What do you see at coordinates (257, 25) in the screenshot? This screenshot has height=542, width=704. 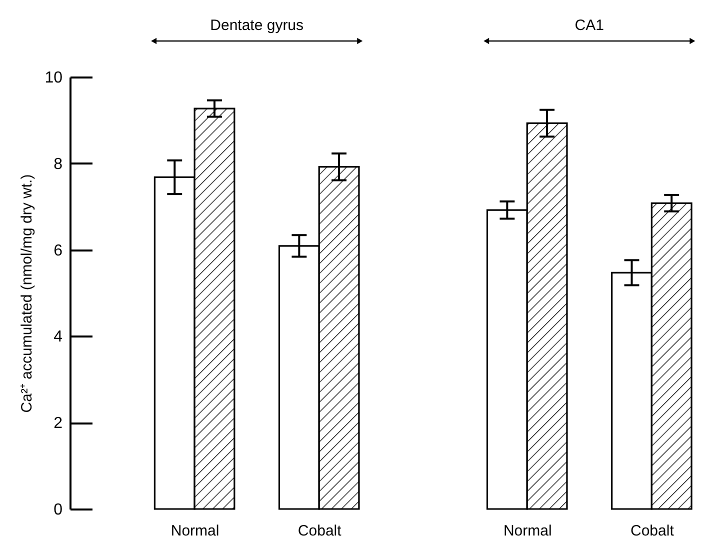 I see `text: Dentate gyrus` at bounding box center [257, 25].